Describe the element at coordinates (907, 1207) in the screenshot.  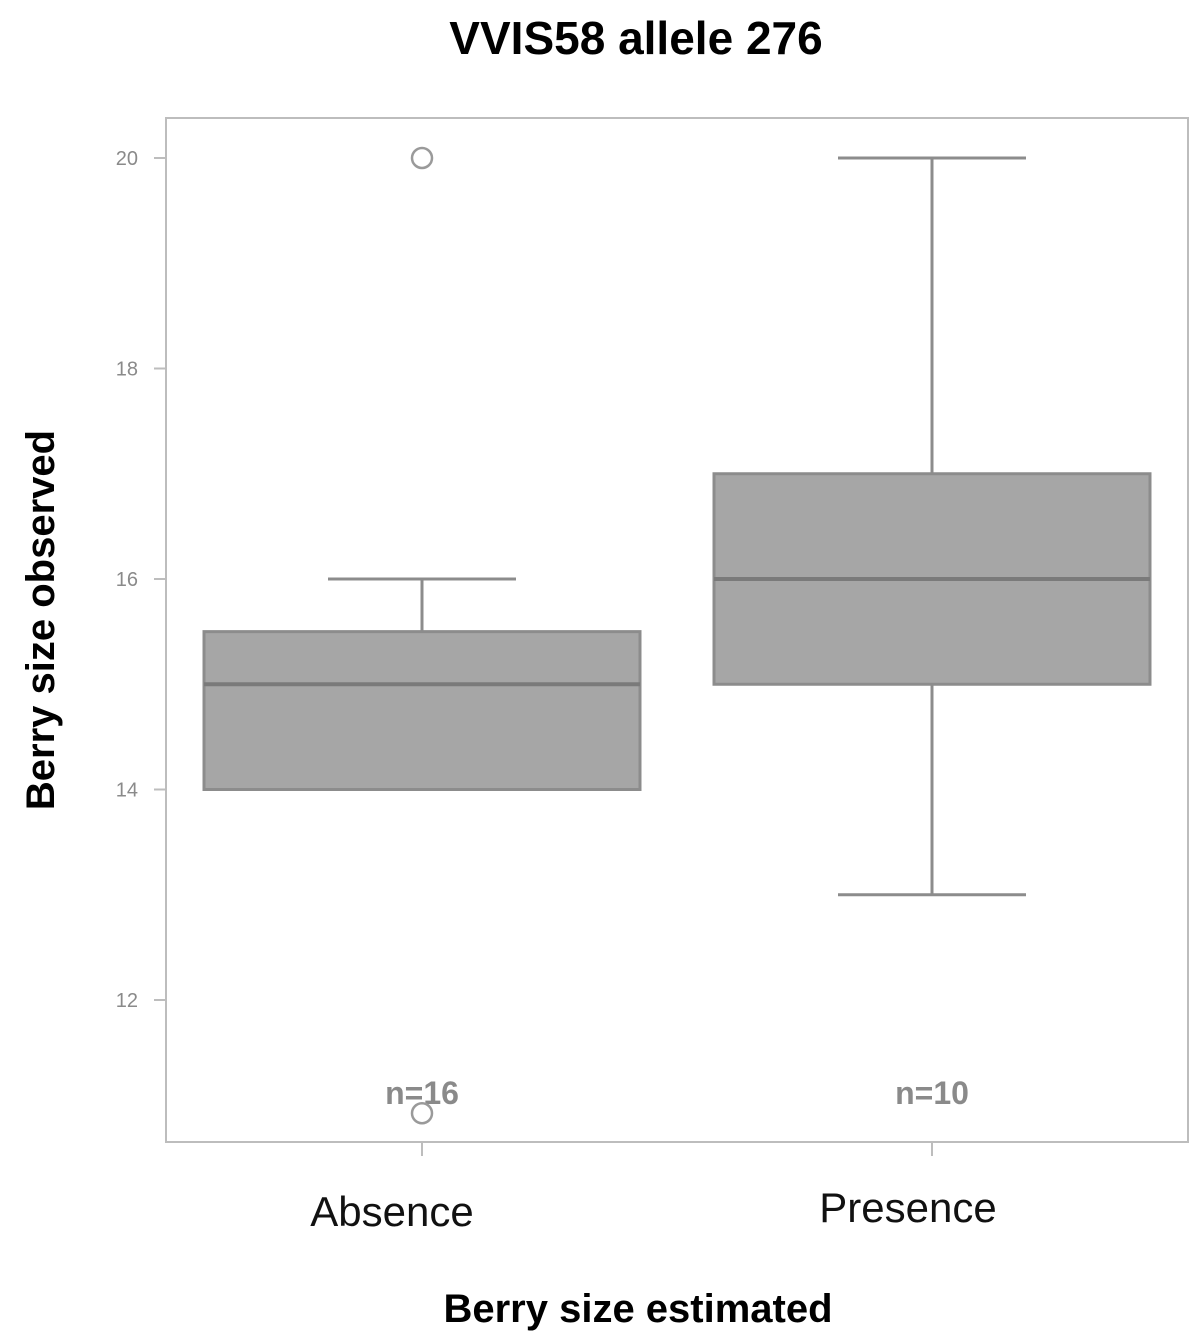
I see `presence-category-label: Presence` at that location.